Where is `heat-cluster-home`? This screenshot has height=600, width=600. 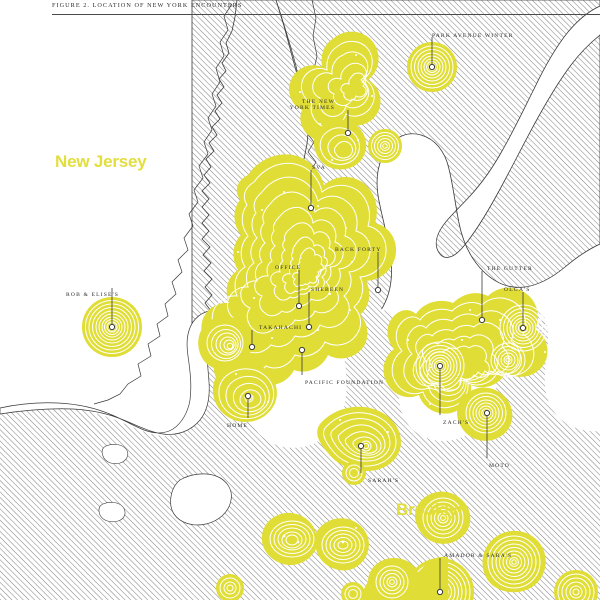
heat-cluster-home is located at coordinates (244, 392).